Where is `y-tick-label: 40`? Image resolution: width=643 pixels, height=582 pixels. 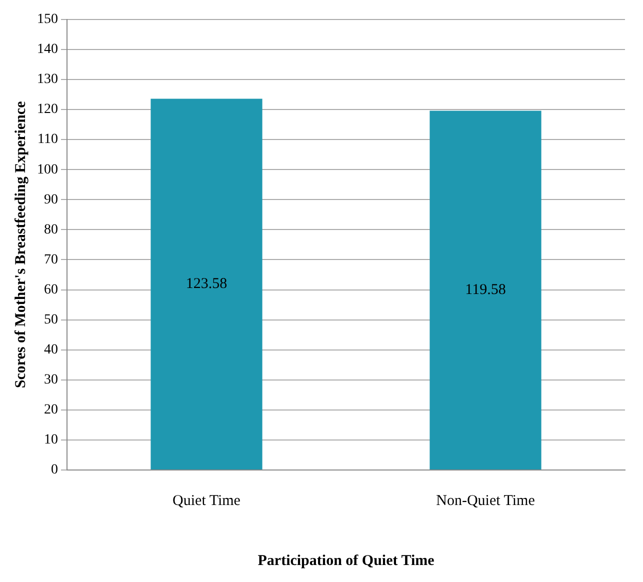
y-tick-label: 40 is located at coordinates (51, 350).